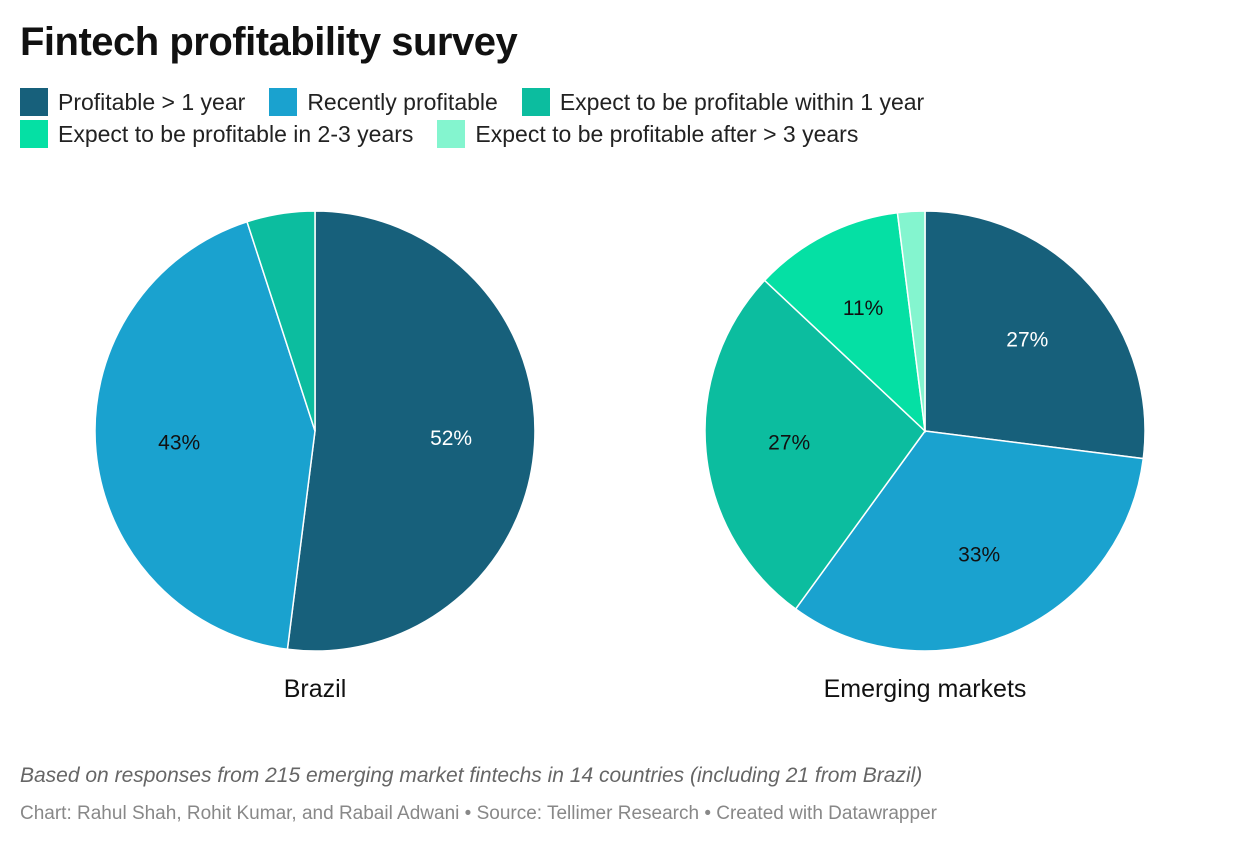 The width and height of the screenshot is (1240, 848). What do you see at coordinates (236, 133) in the screenshot?
I see `legend-label: Expect to be profitable in 2-3 years` at bounding box center [236, 133].